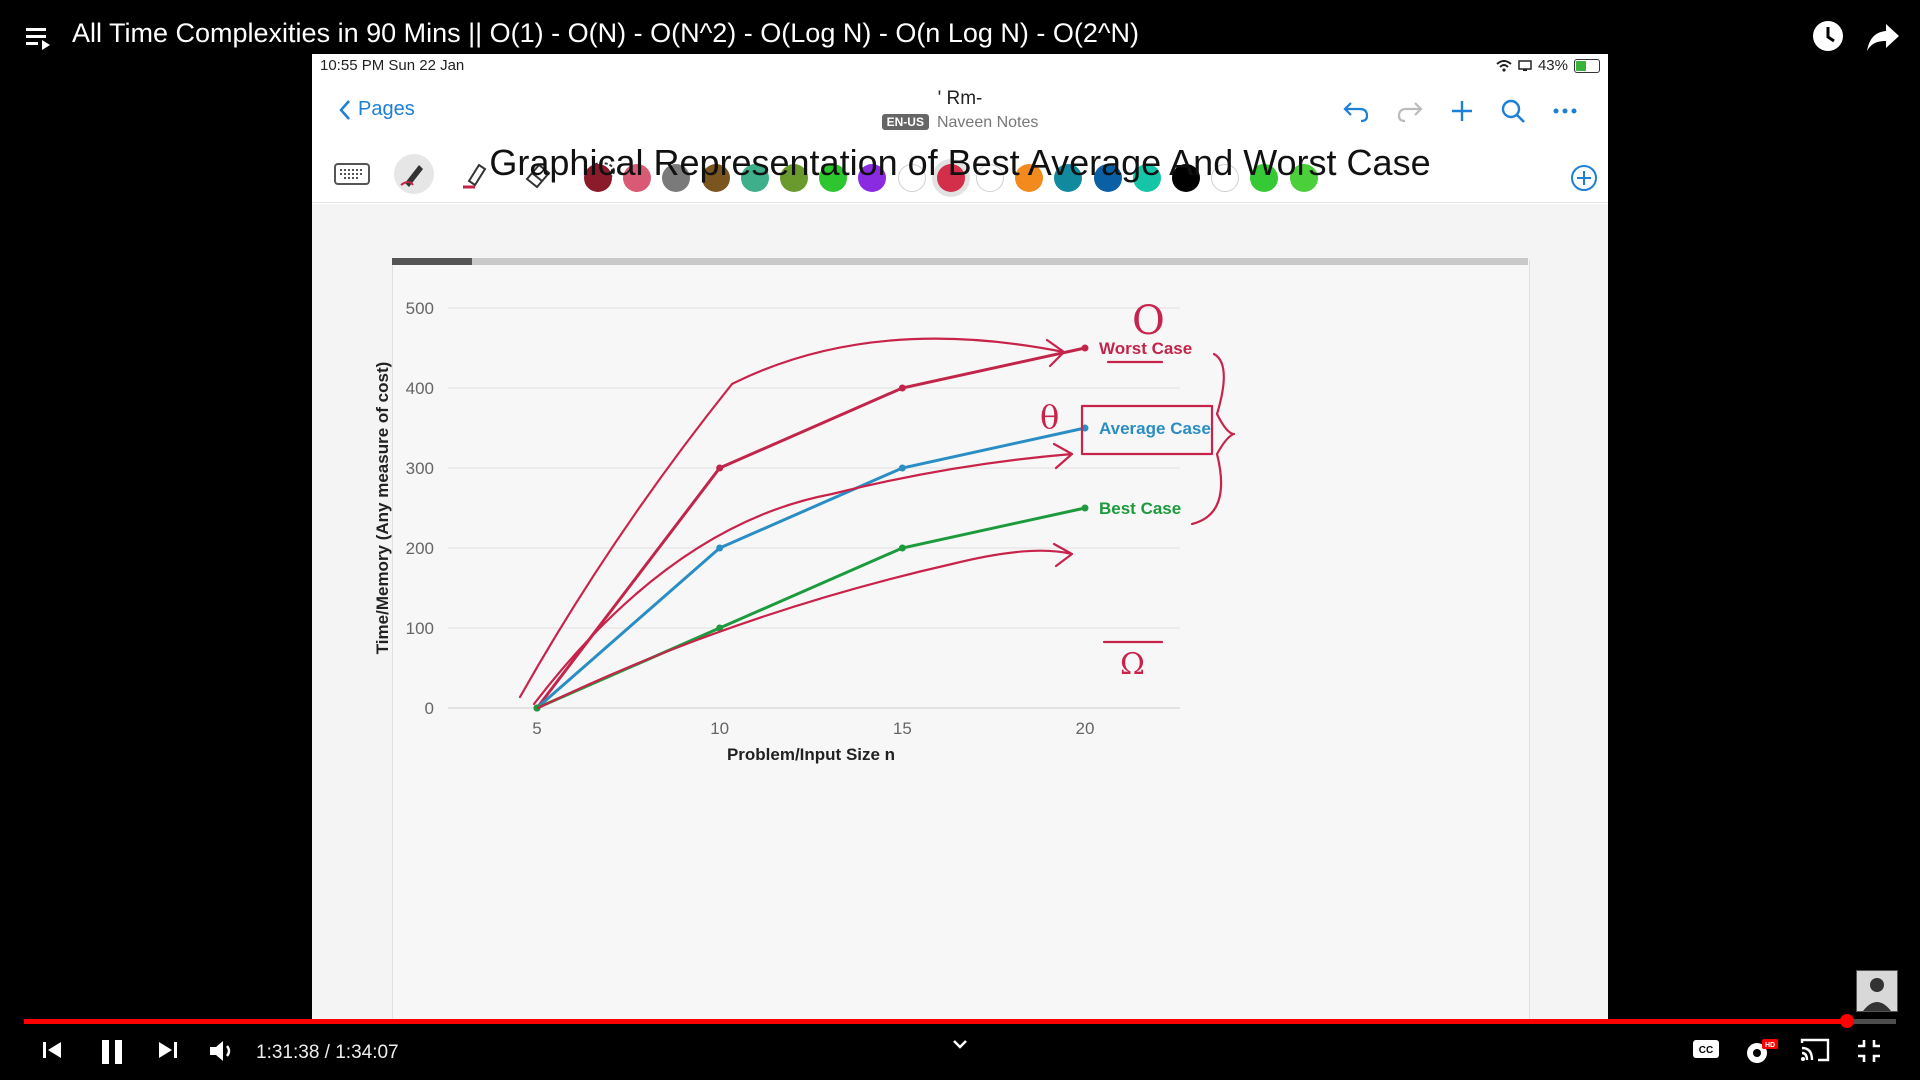  Describe the element at coordinates (1525, 65) in the screenshot. I see `screen-mirror-icon` at that location.